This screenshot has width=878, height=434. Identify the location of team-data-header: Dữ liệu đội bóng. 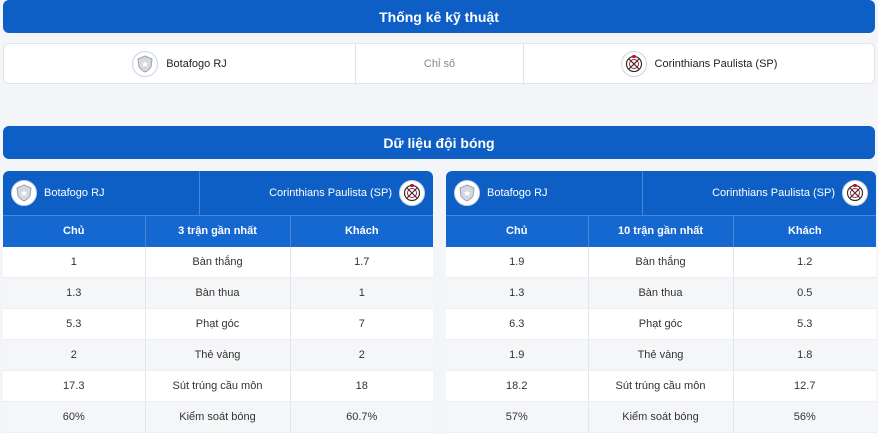
(439, 142).